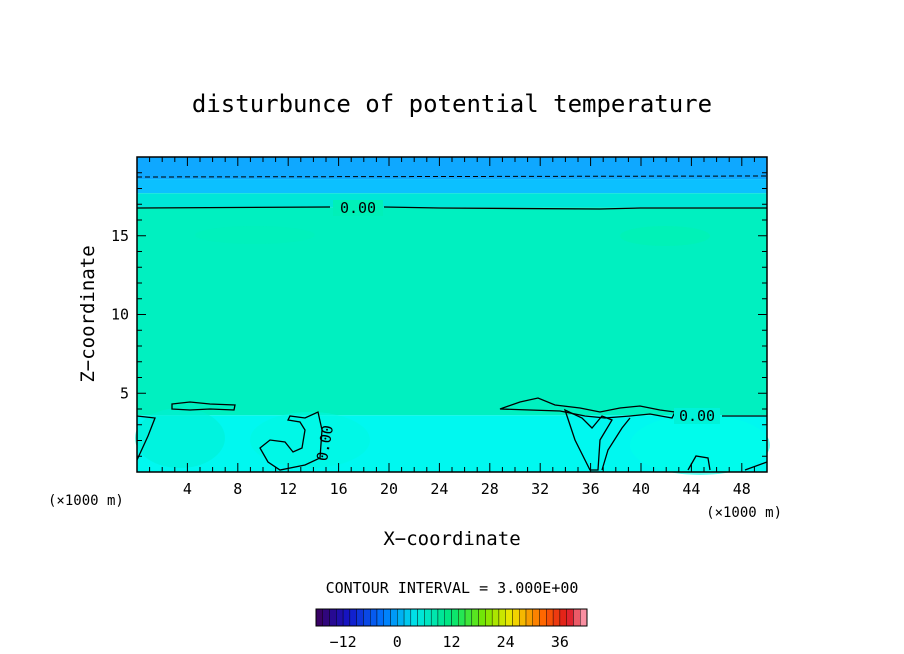  What do you see at coordinates (120, 315) in the screenshot?
I see `y-tick-label: 10` at bounding box center [120, 315].